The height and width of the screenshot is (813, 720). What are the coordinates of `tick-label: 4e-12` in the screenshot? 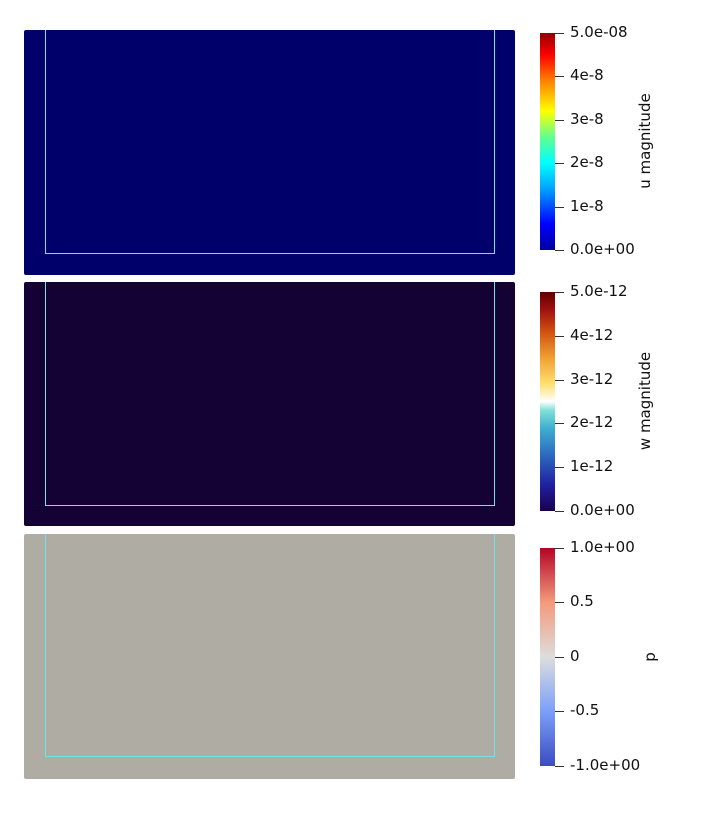 It's located at (592, 335).